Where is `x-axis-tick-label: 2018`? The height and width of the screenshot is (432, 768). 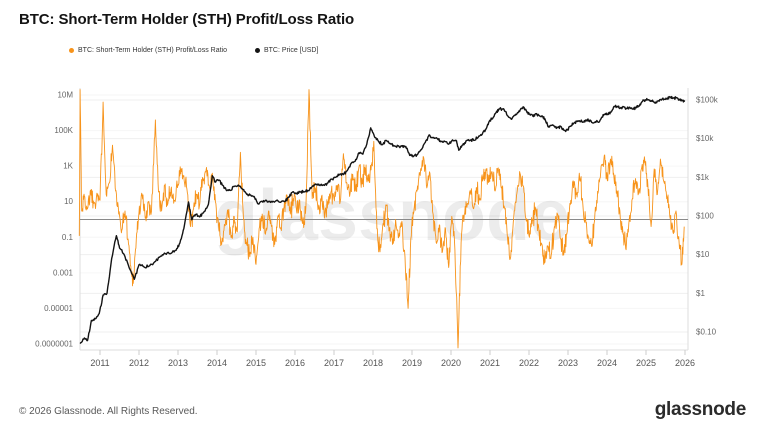 x-axis-tick-label: 2018 is located at coordinates (373, 363).